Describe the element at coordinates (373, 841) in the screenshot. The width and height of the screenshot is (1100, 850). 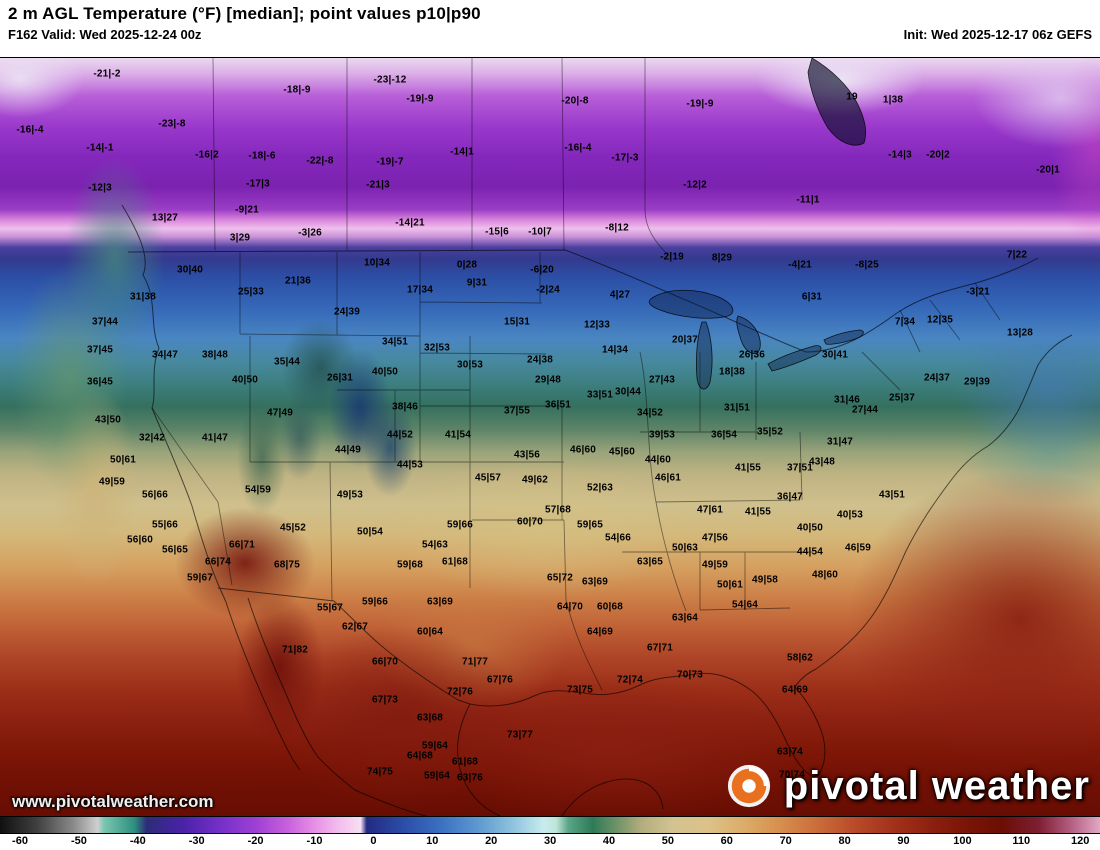
I see `colorbar-tick-label: 0` at that location.